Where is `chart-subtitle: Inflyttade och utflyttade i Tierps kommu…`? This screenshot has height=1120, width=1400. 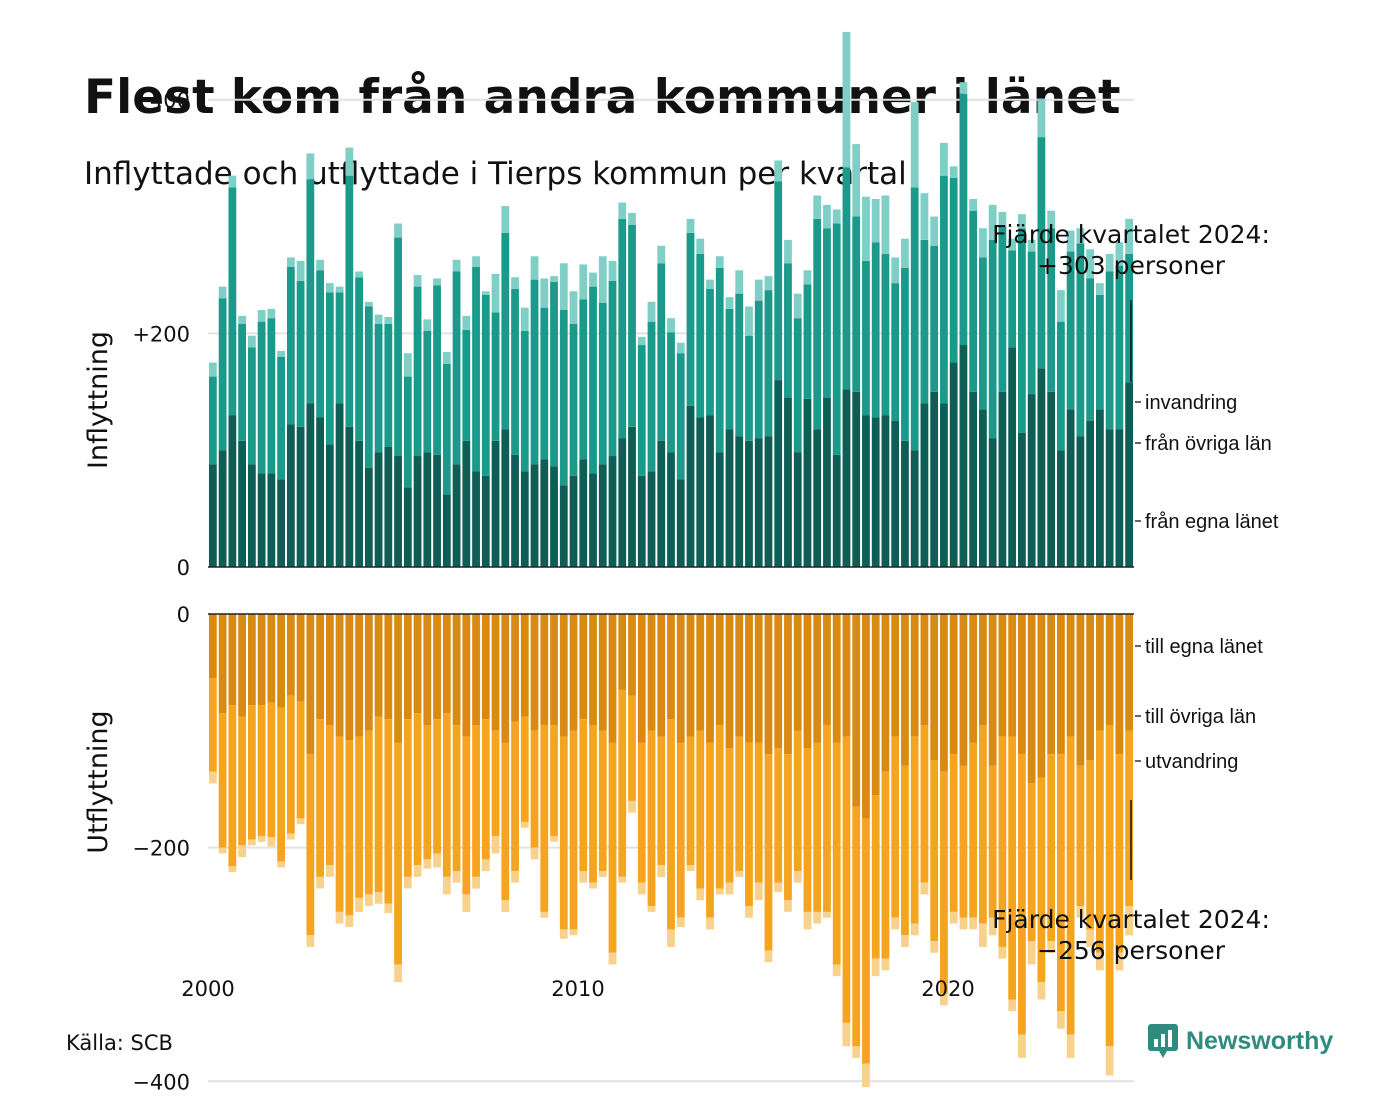 chart-subtitle: Inflyttade och utflyttade i Tierps kommu… is located at coordinates (495, 174).